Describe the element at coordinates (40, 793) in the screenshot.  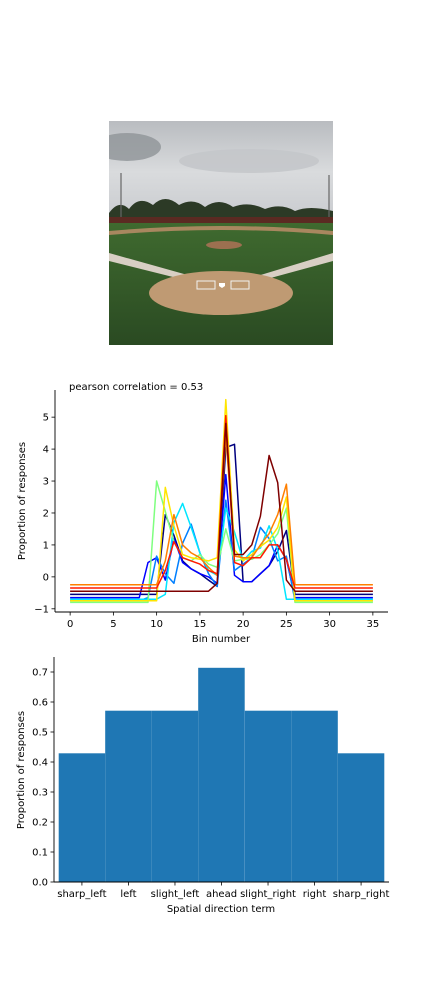
I see `y-tick-label: 0.3` at that location.